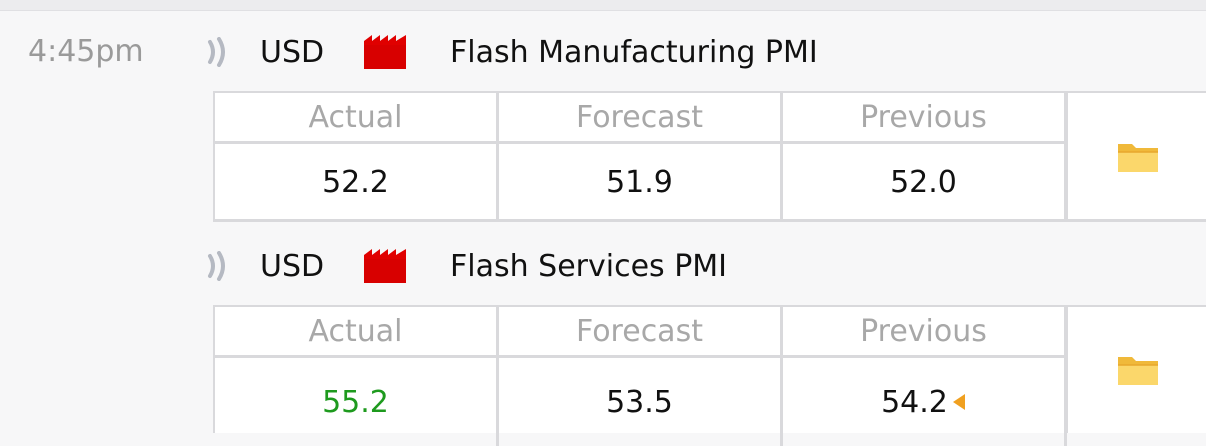  I want to click on event-header: USD Flash Services PMI, so click(466, 266).